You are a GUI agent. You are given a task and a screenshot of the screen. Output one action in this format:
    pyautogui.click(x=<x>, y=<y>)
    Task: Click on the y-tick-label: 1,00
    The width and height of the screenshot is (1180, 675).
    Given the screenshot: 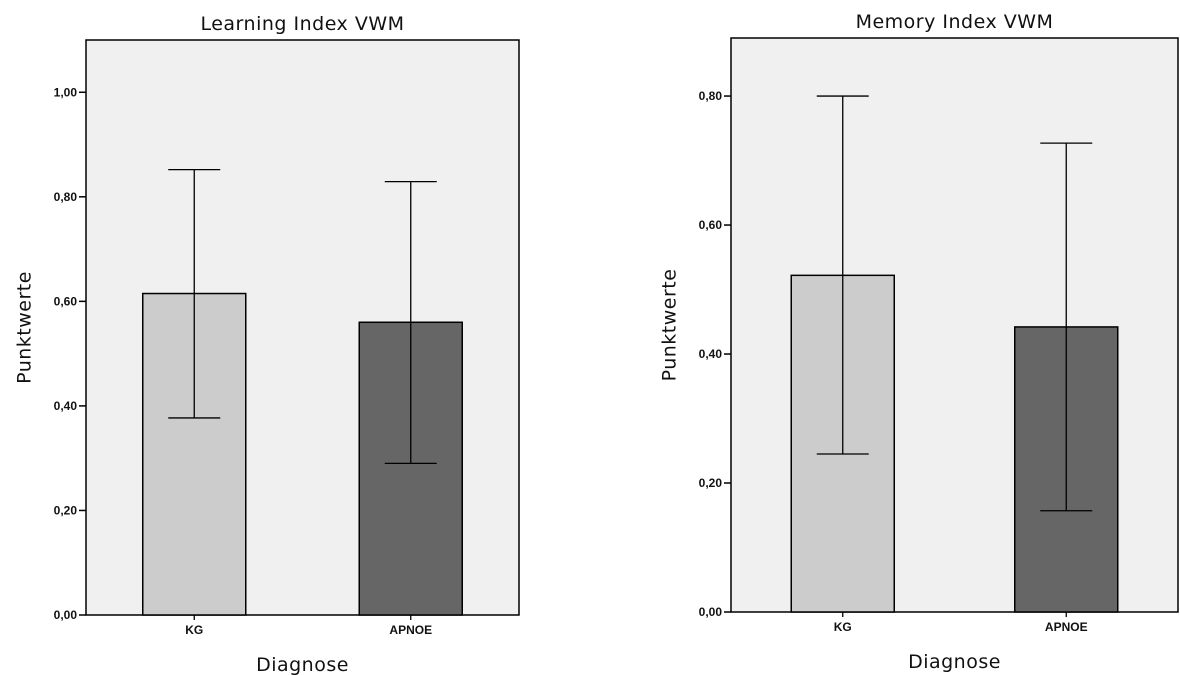 What is the action you would take?
    pyautogui.click(x=66, y=92)
    